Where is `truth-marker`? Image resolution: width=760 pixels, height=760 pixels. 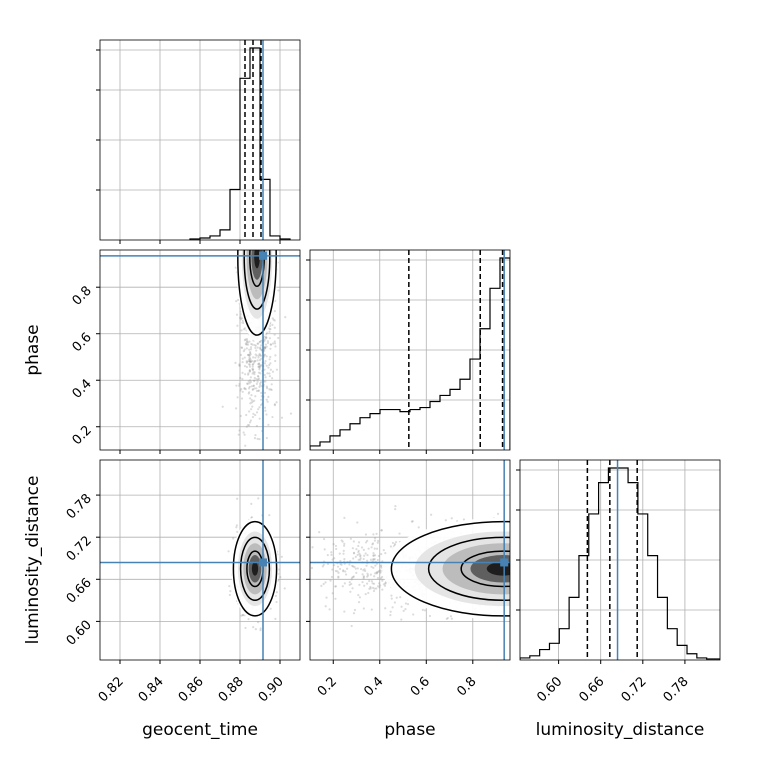
truth-marker is located at coordinates (263, 255).